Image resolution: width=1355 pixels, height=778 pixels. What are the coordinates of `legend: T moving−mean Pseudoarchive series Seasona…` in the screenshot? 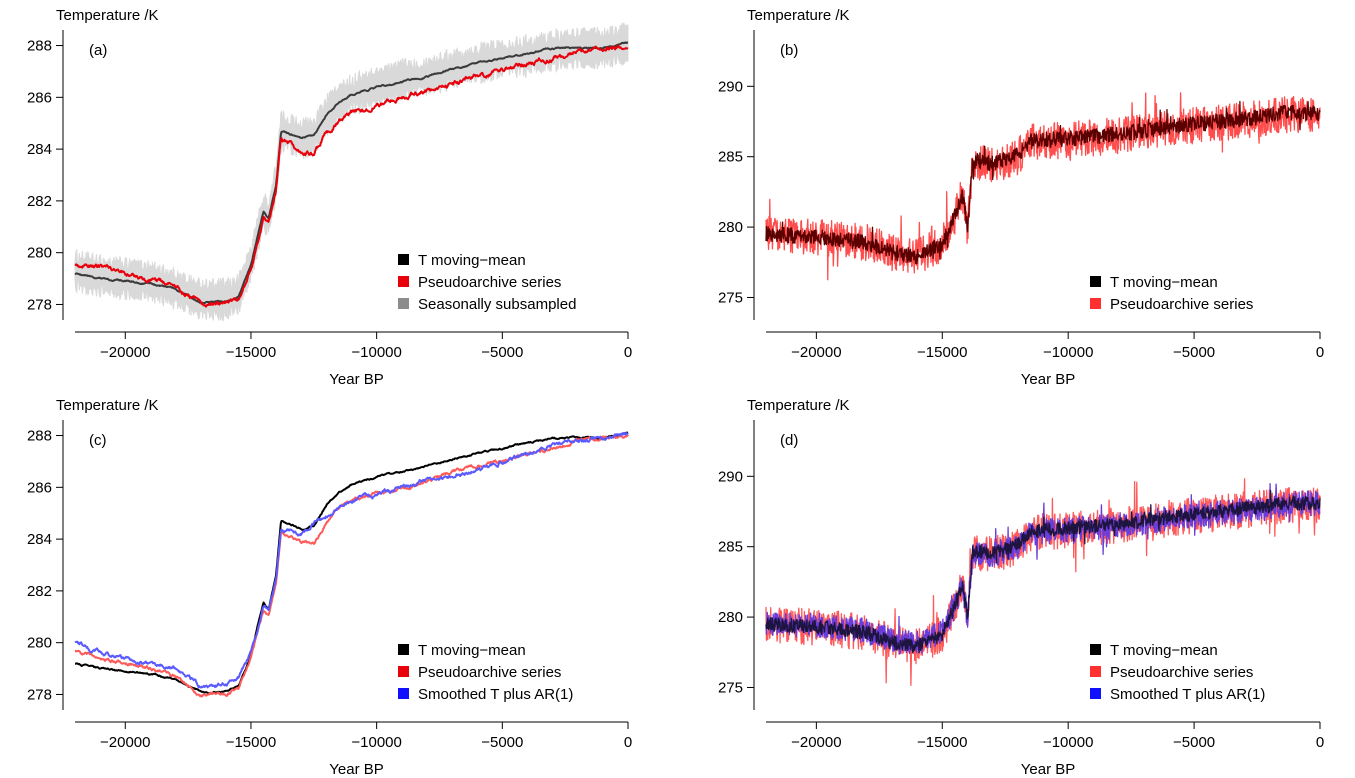 It's located at (487, 282).